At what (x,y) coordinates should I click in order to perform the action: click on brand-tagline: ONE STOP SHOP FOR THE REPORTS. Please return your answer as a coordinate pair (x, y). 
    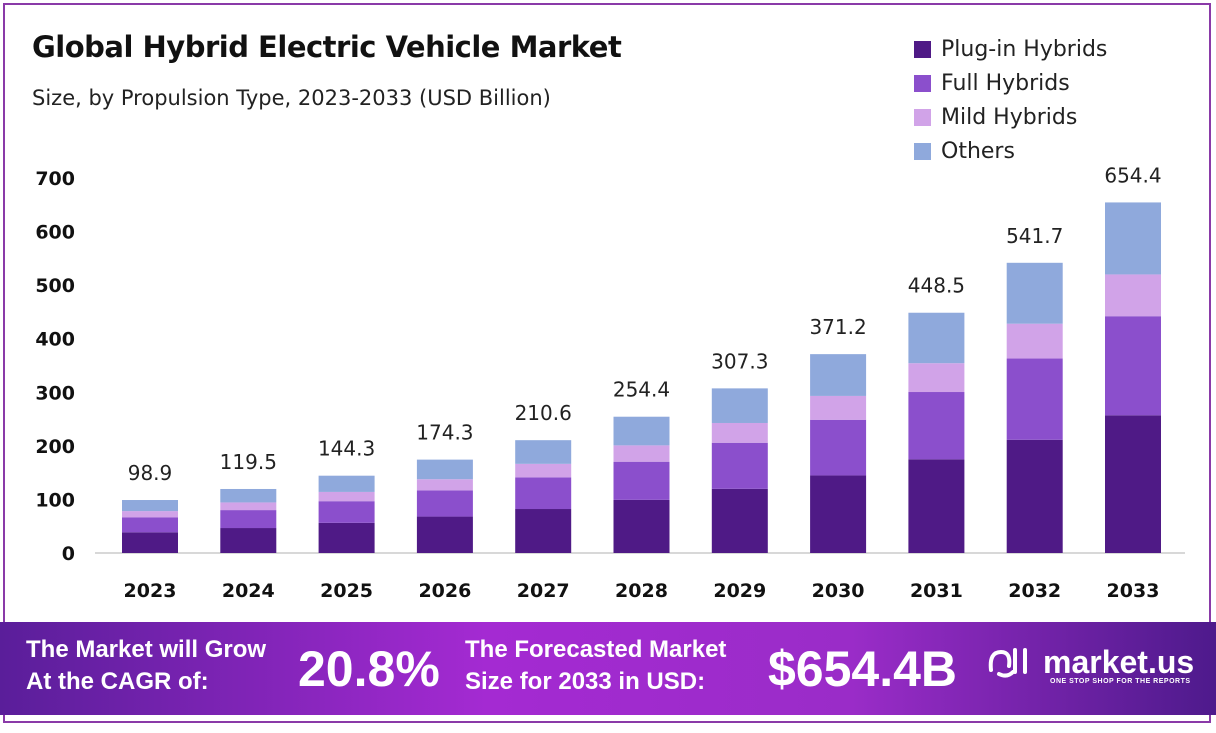
    Looking at the image, I should click on (1120, 681).